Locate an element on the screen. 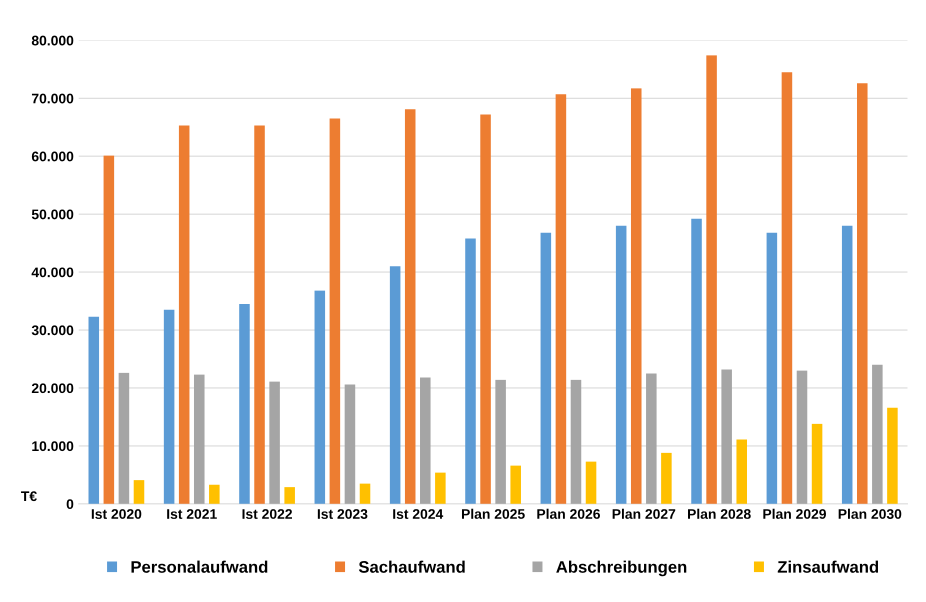 The image size is (926, 602). y-tick-label: 0 is located at coordinates (70, 504).